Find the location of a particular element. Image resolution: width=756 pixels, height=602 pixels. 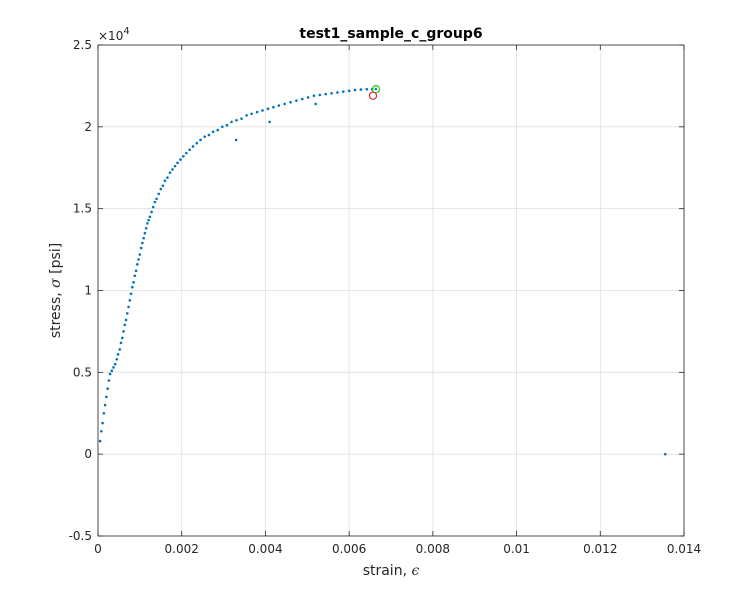

marker-red-circle is located at coordinates (373, 95).